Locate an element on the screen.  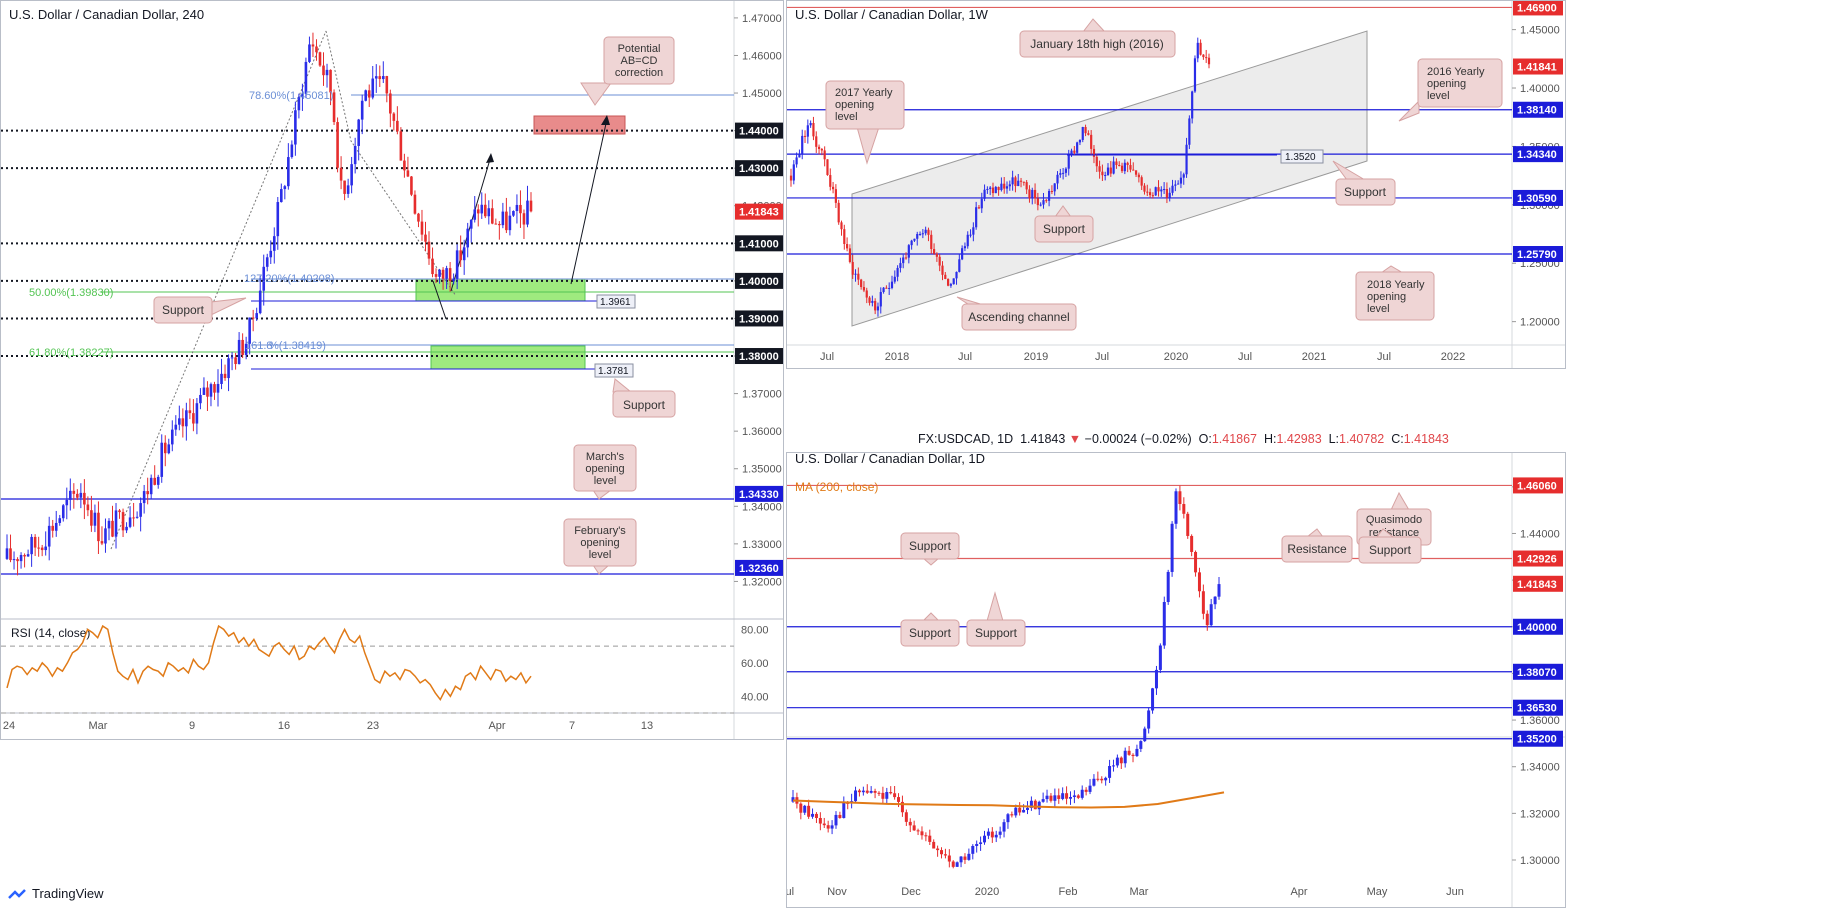
y-tick-label: 1.35000 is located at coordinates (762, 470).